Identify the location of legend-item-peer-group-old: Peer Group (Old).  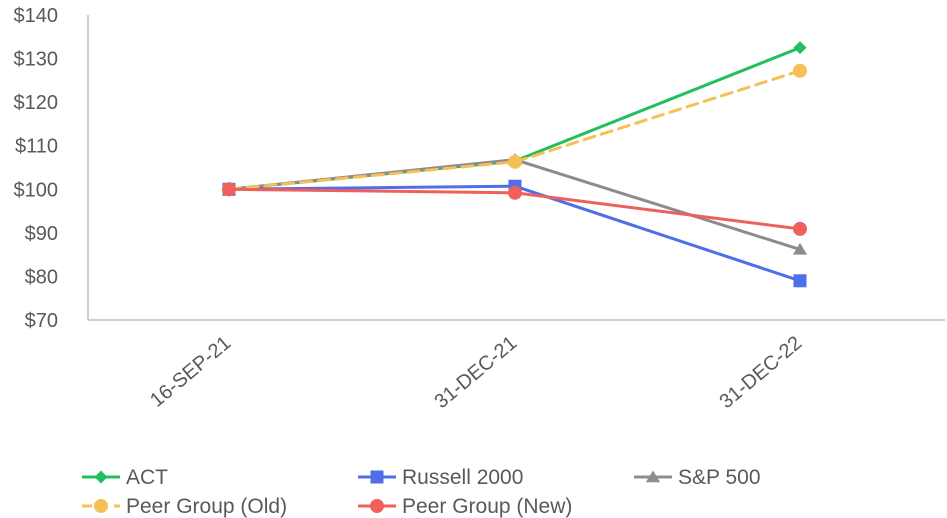
(184, 506).